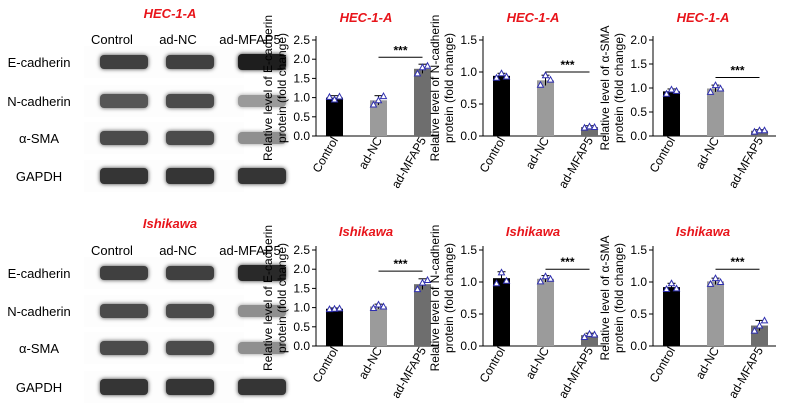  I want to click on y-axis-label: Relative level of α-SMA, so click(605, 298).